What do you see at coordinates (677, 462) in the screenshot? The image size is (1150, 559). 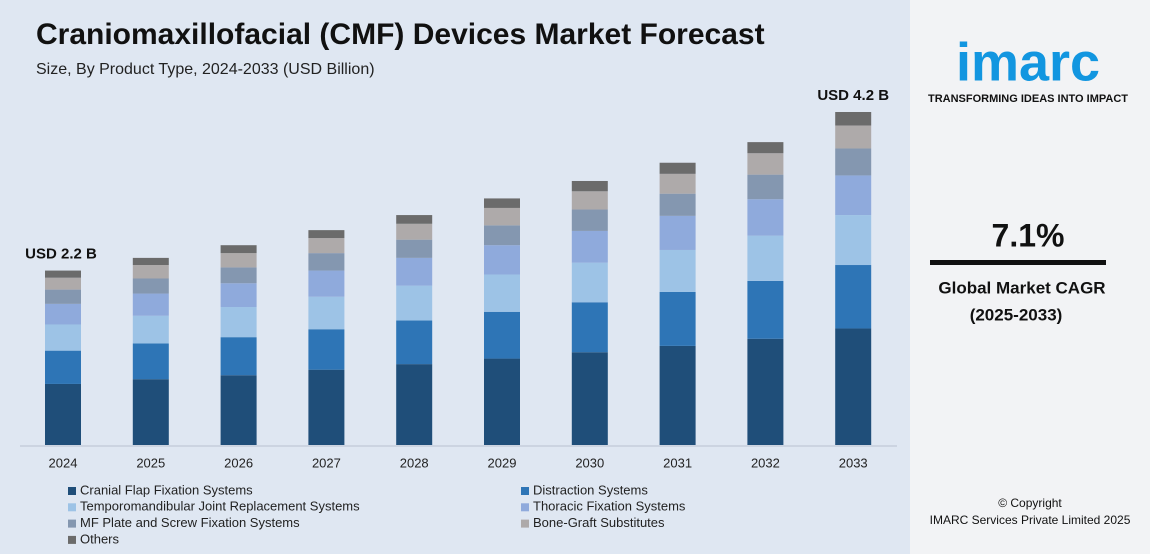 I see `x-tick-label: 2031` at bounding box center [677, 462].